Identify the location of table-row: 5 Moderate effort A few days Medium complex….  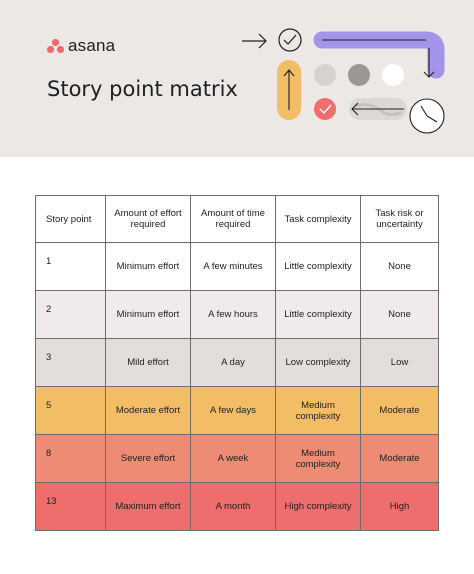
(237, 410).